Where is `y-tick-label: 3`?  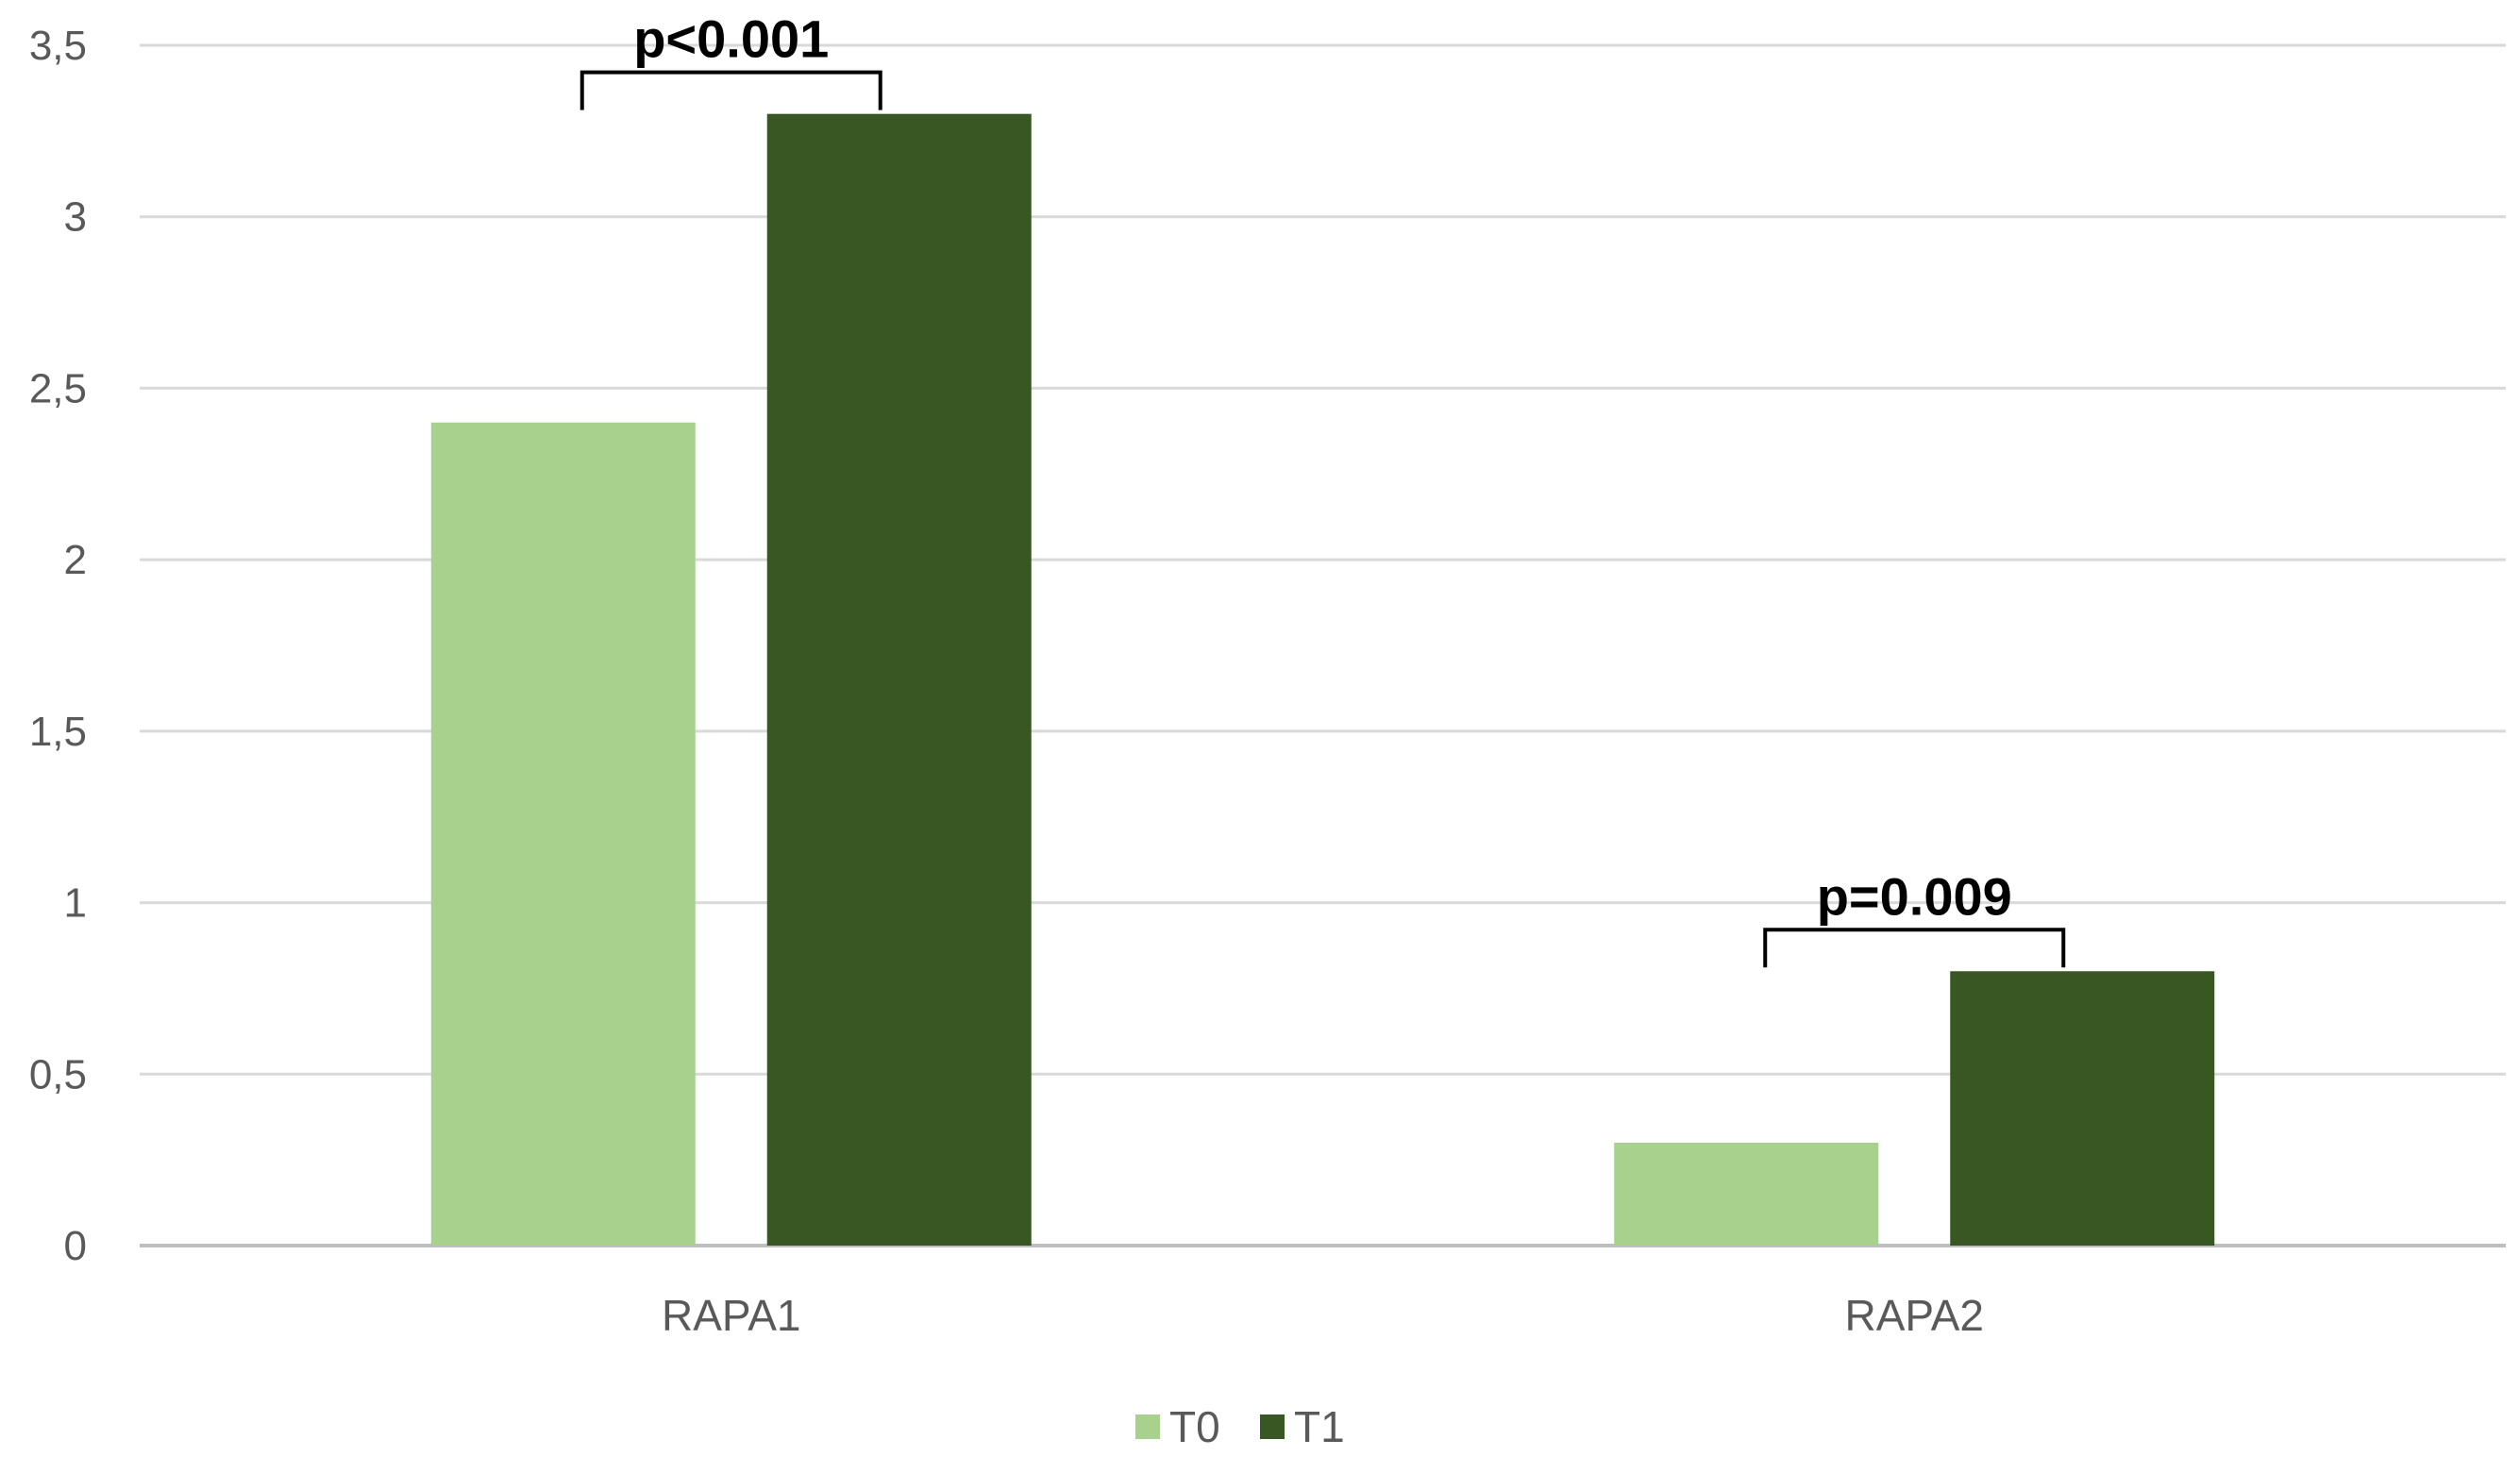 y-tick-label: 3 is located at coordinates (75, 217).